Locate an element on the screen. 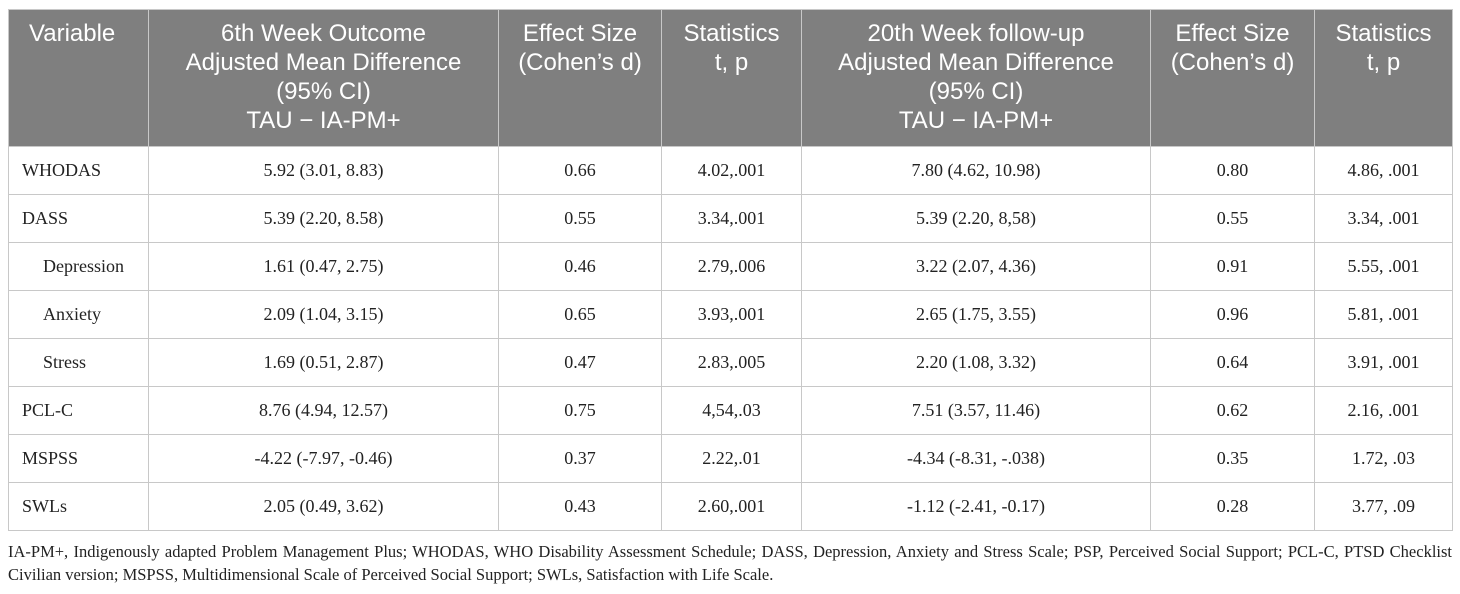 This screenshot has width=1460, height=594. header-effect-size-6th: Effect Size (Cohen’s d) is located at coordinates (580, 78).